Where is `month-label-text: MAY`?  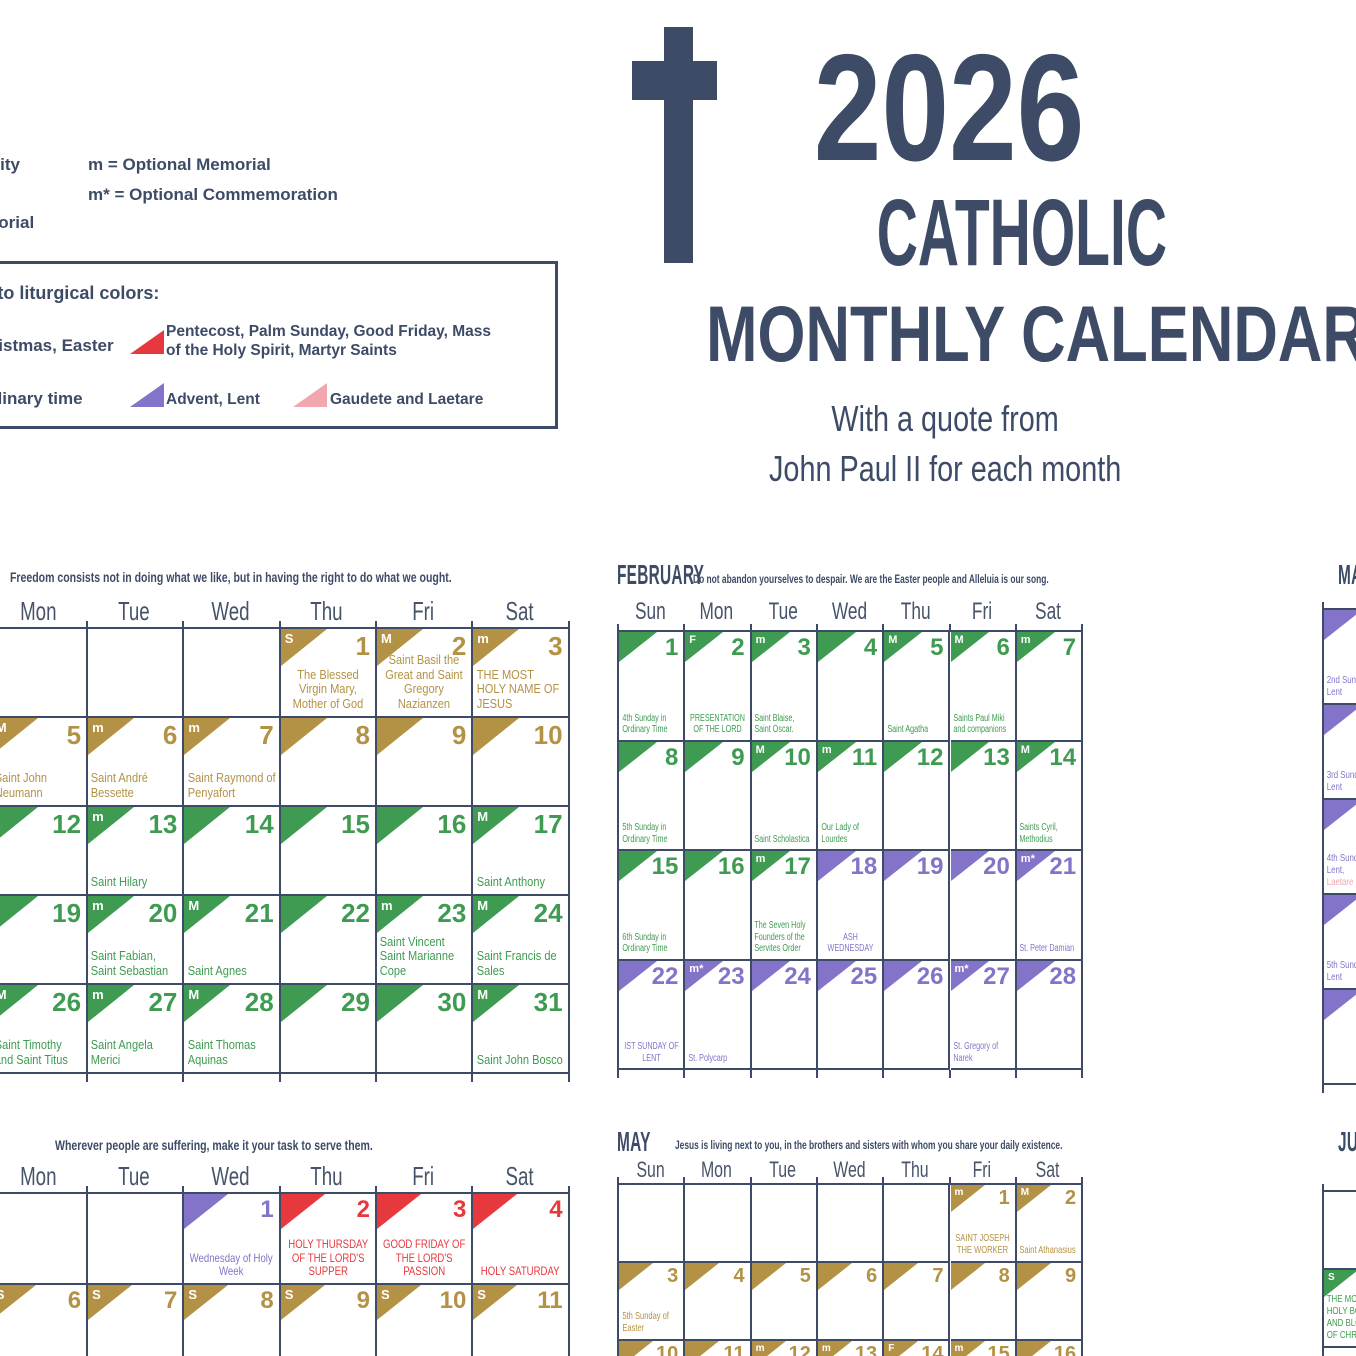 month-label-text: MAY is located at coordinates (634, 1141).